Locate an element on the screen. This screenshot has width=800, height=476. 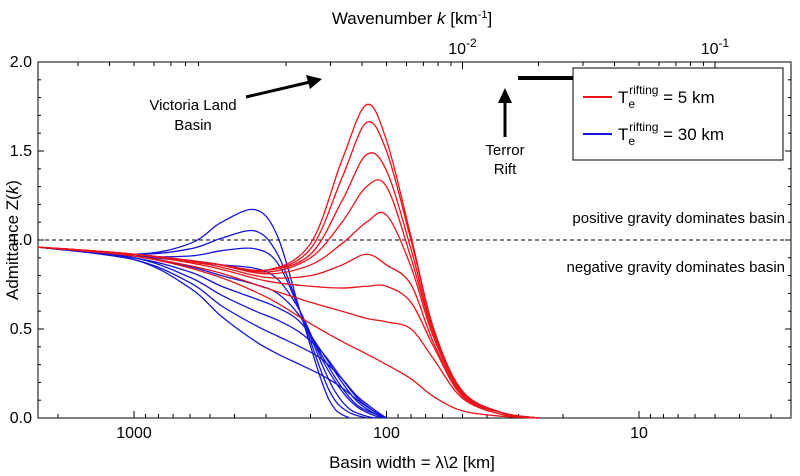
y-tick-label: 1.0 is located at coordinates (21, 240).